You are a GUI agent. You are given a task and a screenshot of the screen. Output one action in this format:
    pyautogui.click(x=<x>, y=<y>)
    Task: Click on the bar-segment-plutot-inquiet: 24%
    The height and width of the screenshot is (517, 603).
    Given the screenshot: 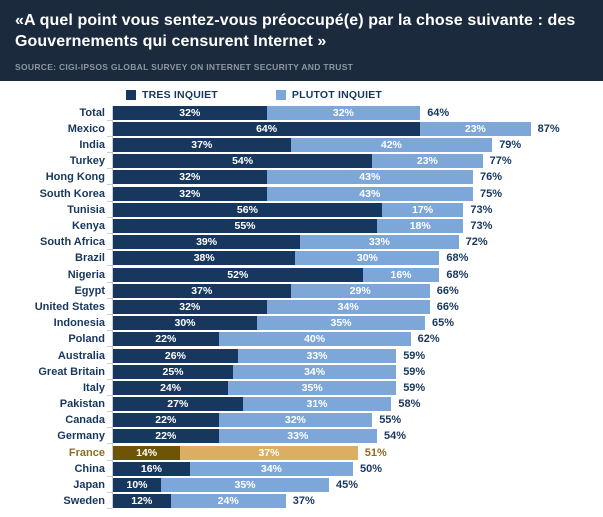 What is the action you would take?
    pyautogui.click(x=228, y=501)
    